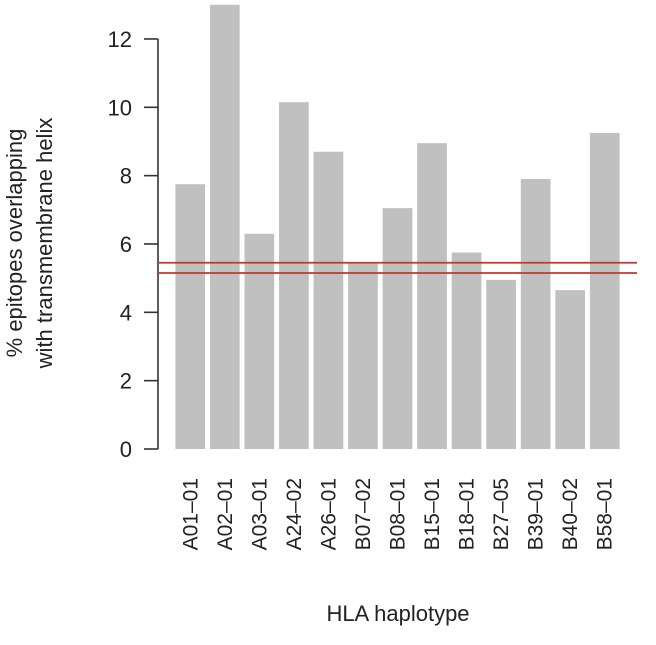 The height and width of the screenshot is (645, 656). I want to click on y-tick-label: 12, so click(120, 39).